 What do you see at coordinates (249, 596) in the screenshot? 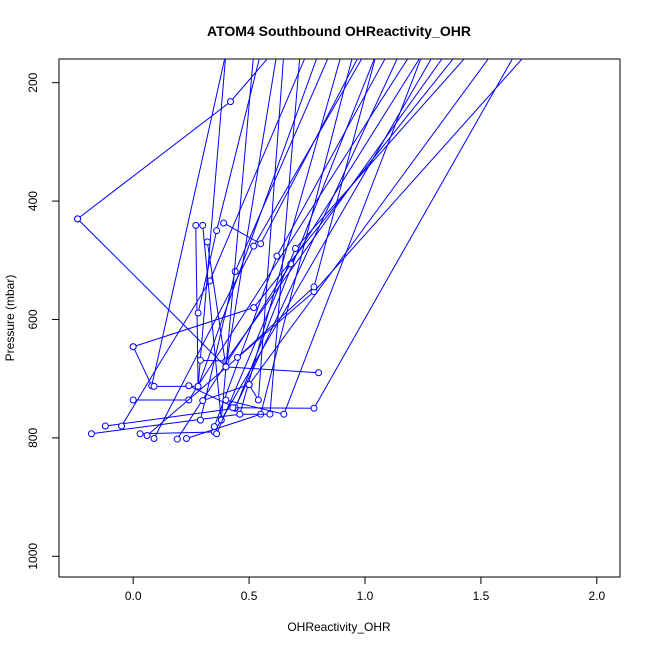
I see `x-tick-label: 0.5` at bounding box center [249, 596].